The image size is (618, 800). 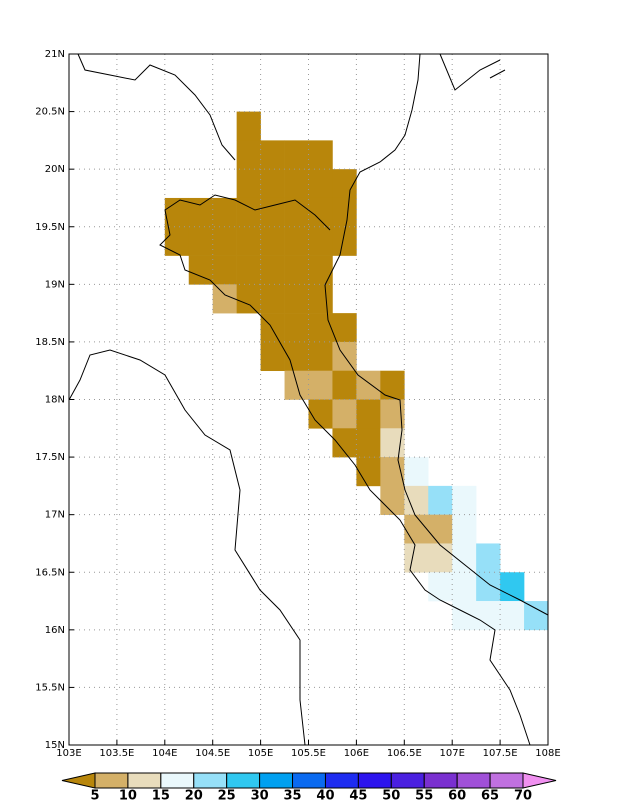 What do you see at coordinates (404, 753) in the screenshot?
I see `x-tick-label: 106.5E` at bounding box center [404, 753].